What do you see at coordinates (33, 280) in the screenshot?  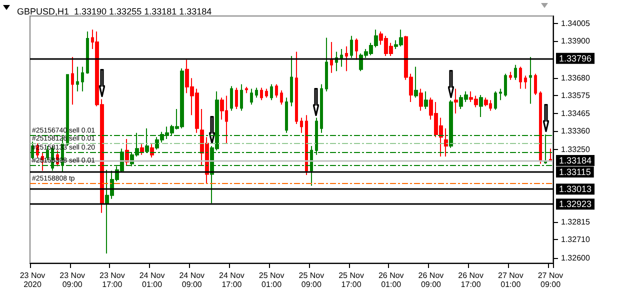 I see `x-tick-label: 23 Nov 2020` at bounding box center [33, 280].